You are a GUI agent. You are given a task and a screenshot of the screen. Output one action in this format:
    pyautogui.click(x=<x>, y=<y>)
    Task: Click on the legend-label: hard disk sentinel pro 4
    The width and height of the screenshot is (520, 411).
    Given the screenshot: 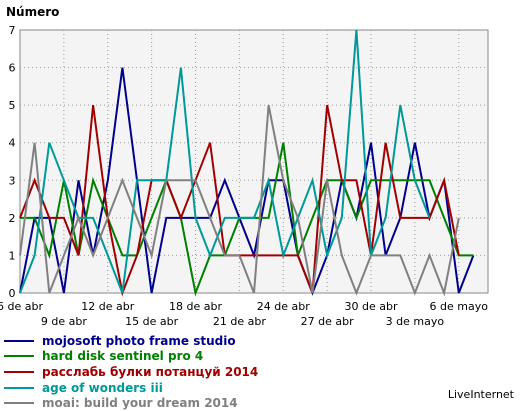 What is the action you would take?
    pyautogui.click(x=123, y=356)
    